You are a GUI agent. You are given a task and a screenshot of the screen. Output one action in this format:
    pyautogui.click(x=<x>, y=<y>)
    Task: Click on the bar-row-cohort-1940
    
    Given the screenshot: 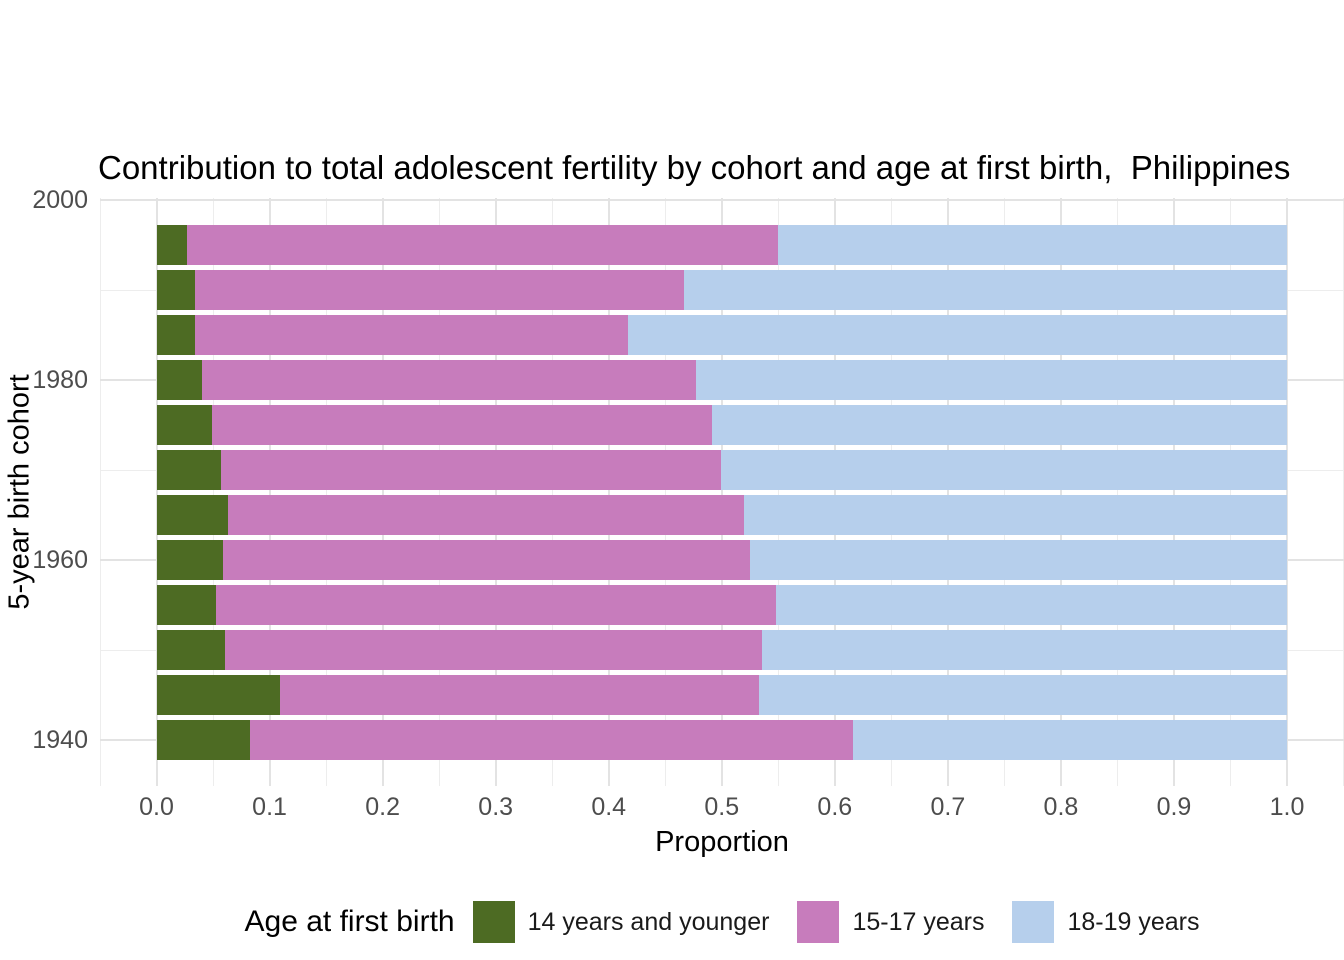 What is the action you would take?
    pyautogui.click(x=721, y=740)
    